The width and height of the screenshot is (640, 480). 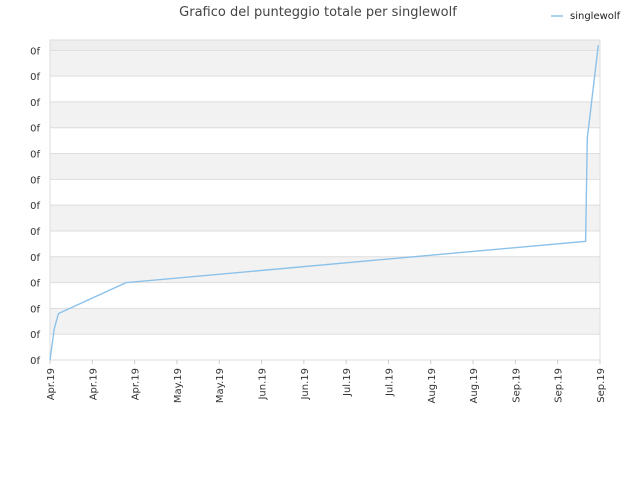 I want to click on legend: singlewolf, so click(x=586, y=16).